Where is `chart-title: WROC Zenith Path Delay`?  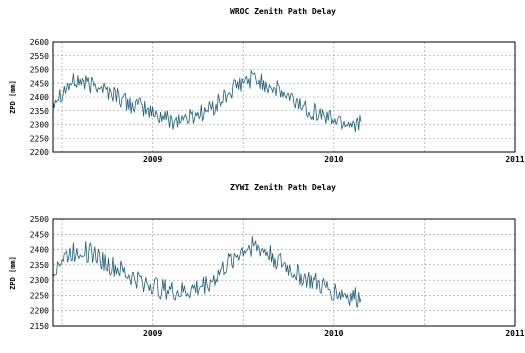
chart-title: WROC Zenith Path Delay is located at coordinates (283, 11).